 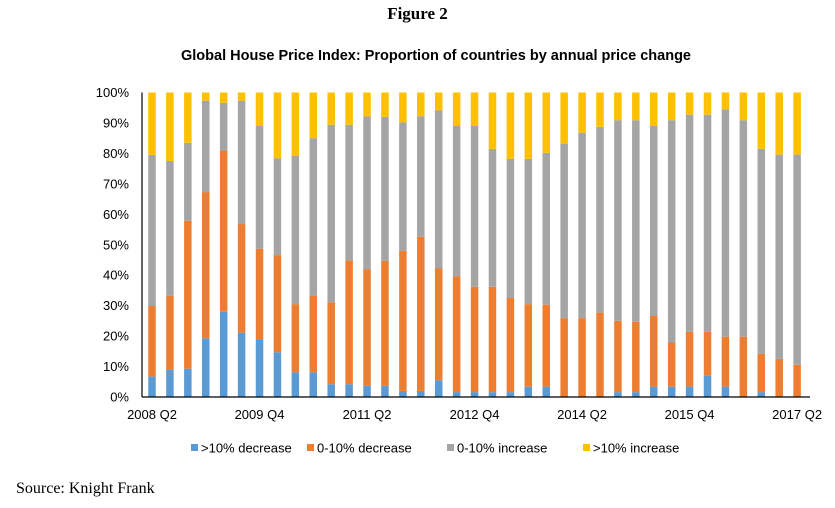 What do you see at coordinates (116, 214) in the screenshot?
I see `y-tick-label: 60%` at bounding box center [116, 214].